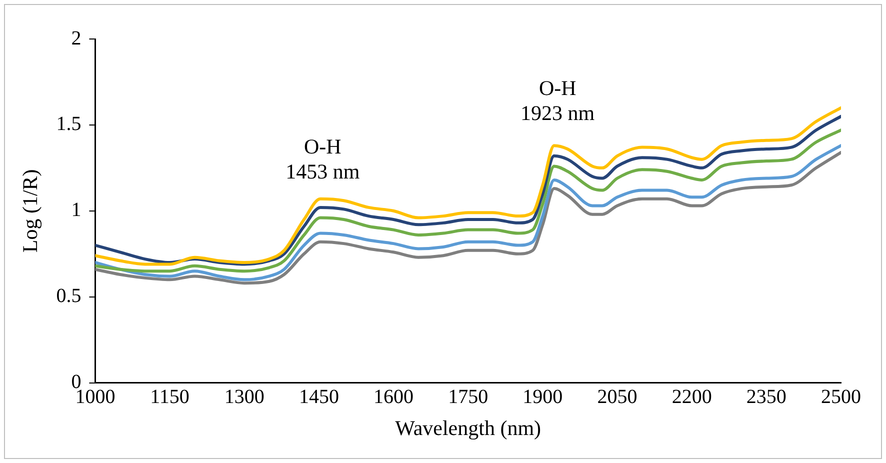  What do you see at coordinates (69, 296) in the screenshot?
I see `y-tick-label: 0.5` at bounding box center [69, 296].